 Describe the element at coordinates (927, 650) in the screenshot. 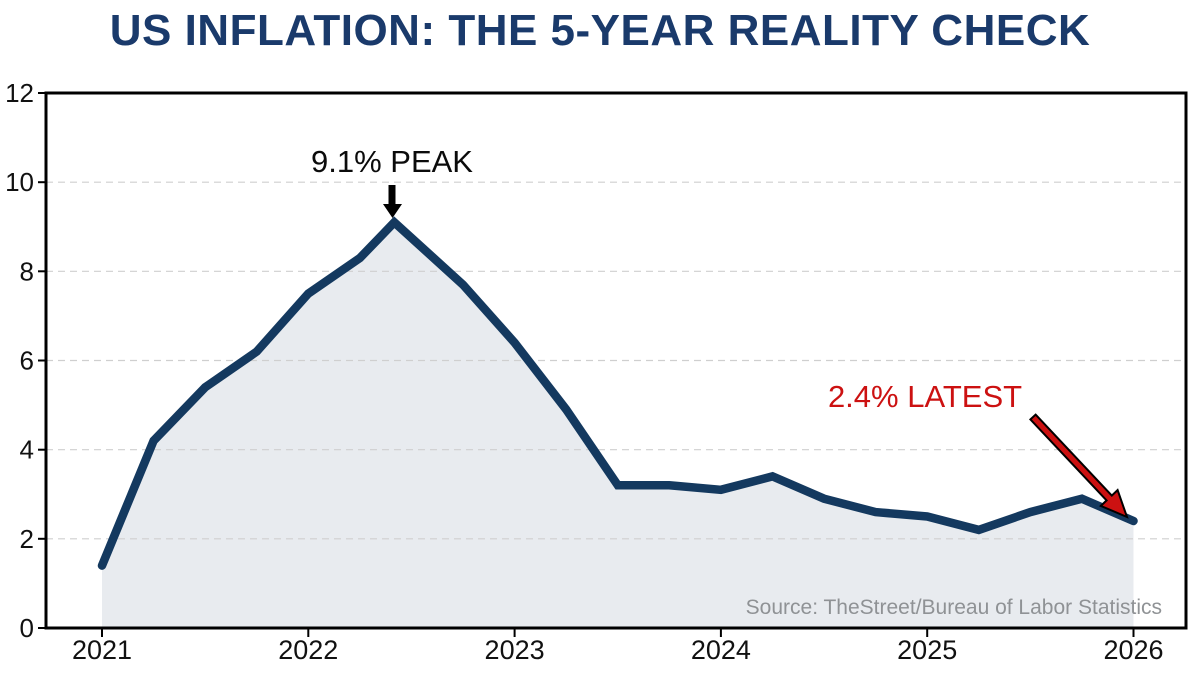

I see `x-tick-label: 2025` at that location.